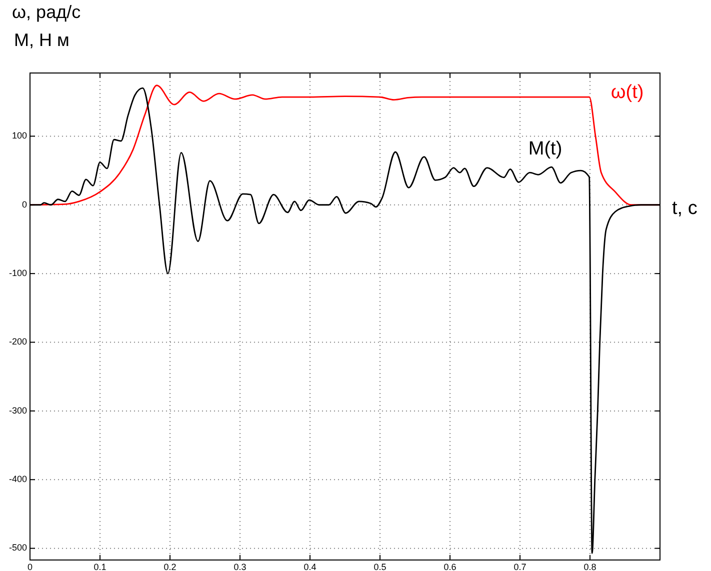 This screenshot has height=571, width=711. Describe the element at coordinates (19, 135) in the screenshot. I see `y-tick-label: 100` at that location.